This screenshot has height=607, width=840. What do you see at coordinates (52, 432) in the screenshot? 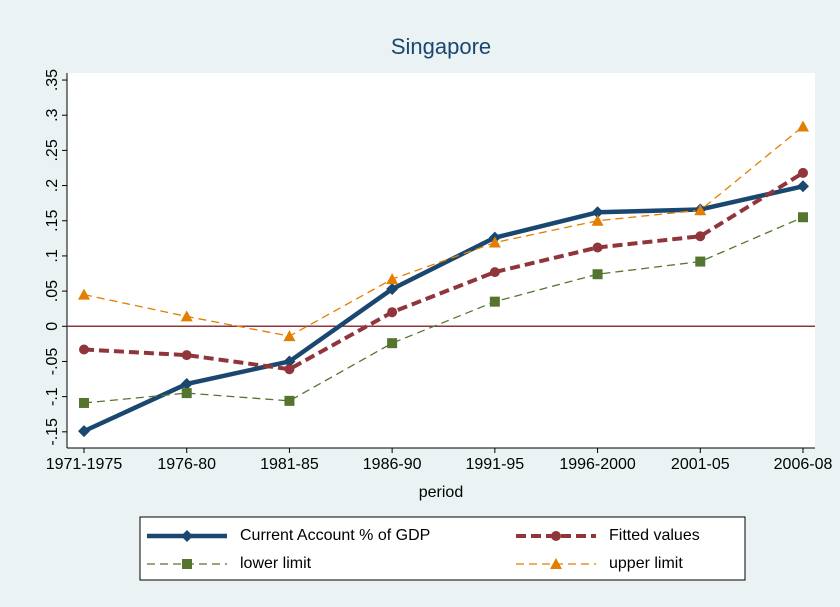
I see `y-tick-label: -.15` at bounding box center [52, 432].